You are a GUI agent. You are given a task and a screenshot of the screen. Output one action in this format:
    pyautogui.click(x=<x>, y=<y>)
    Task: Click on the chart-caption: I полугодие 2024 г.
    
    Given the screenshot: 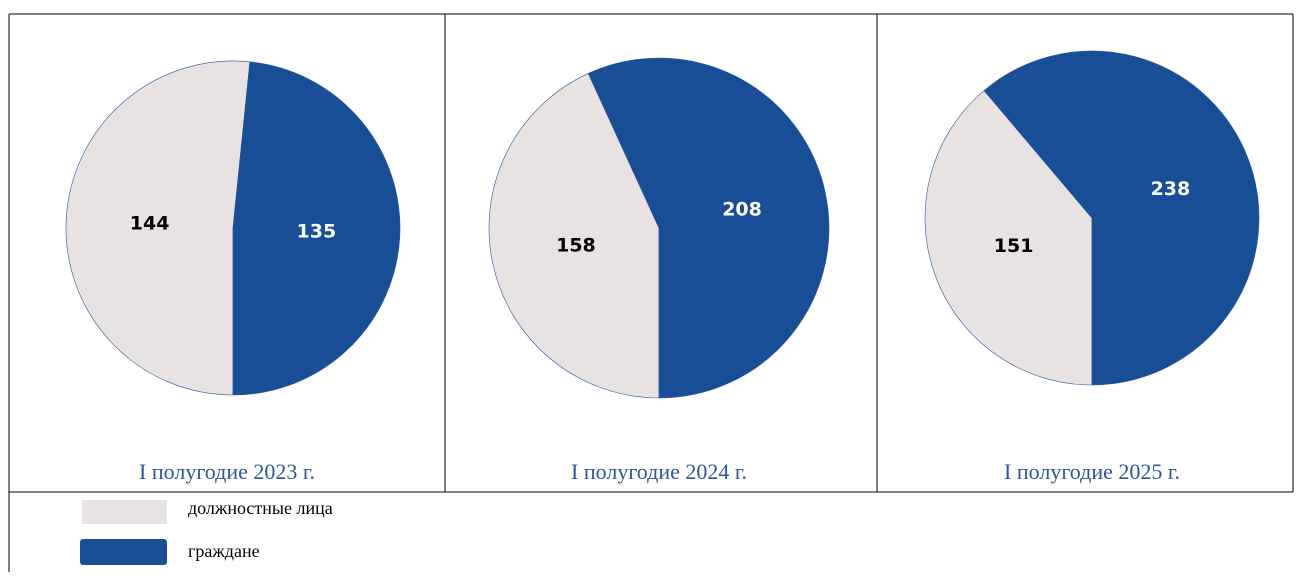 What is the action you would take?
    pyautogui.click(x=659, y=471)
    